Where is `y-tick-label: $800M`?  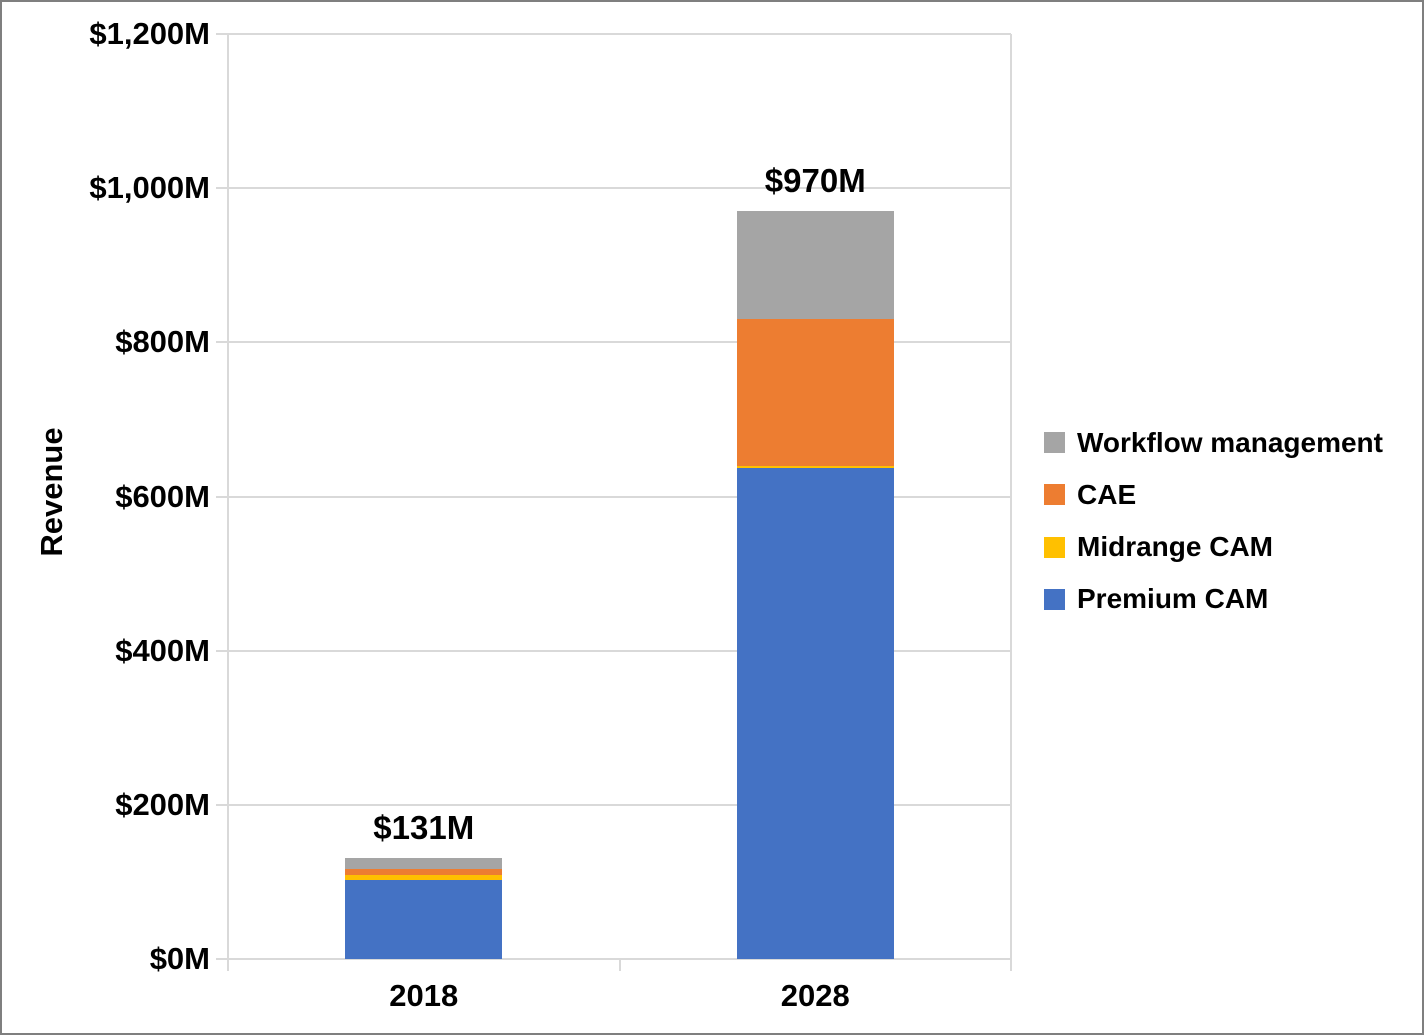 y-tick-label: $800M is located at coordinates (162, 342).